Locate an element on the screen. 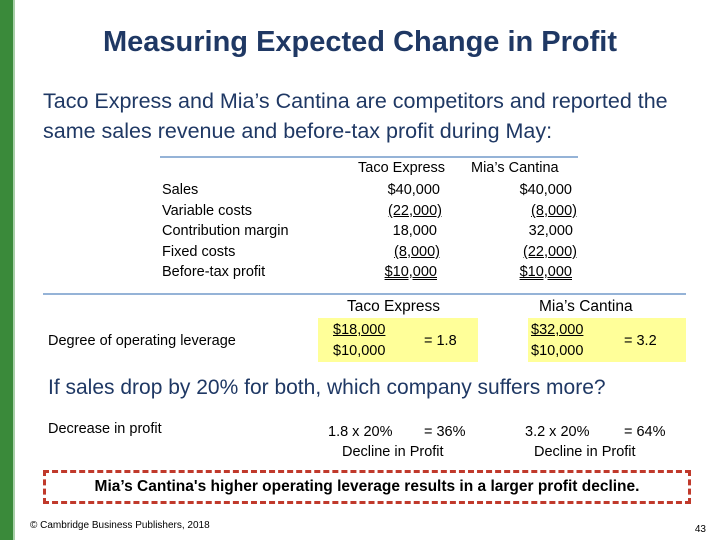 Image resolution: width=720 pixels, height=540 pixels. accent-bar-highlight is located at coordinates (14, 270).